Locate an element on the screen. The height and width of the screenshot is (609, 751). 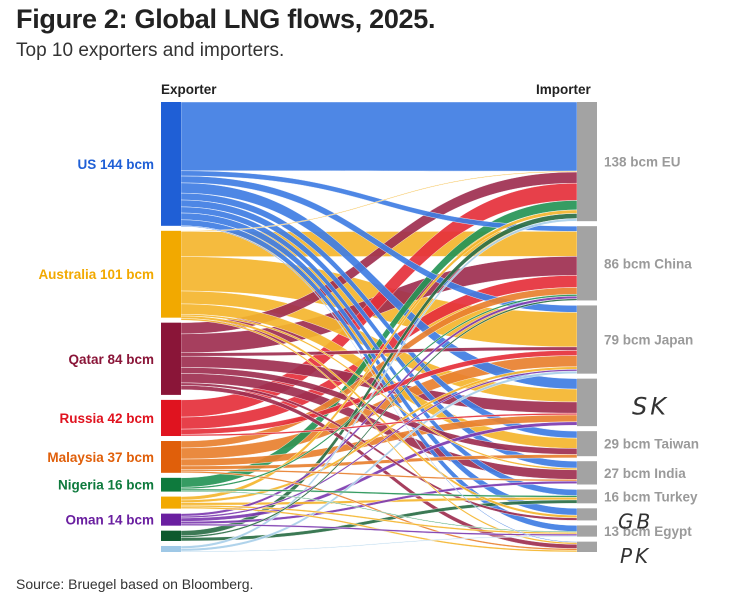
importer-node-sk is located at coordinates (587, 402).